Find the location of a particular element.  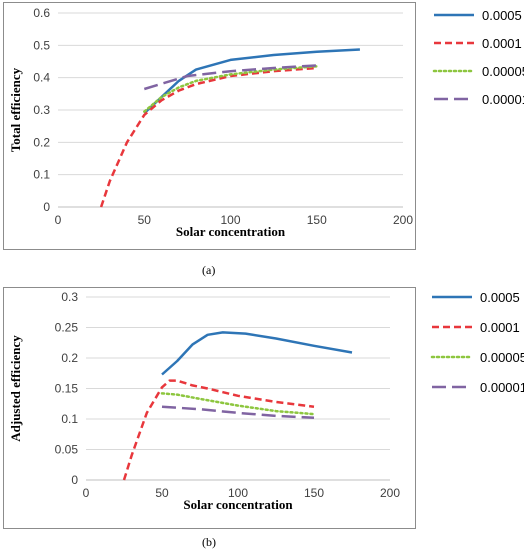

figure-caption-a: (a) is located at coordinates (209, 270).